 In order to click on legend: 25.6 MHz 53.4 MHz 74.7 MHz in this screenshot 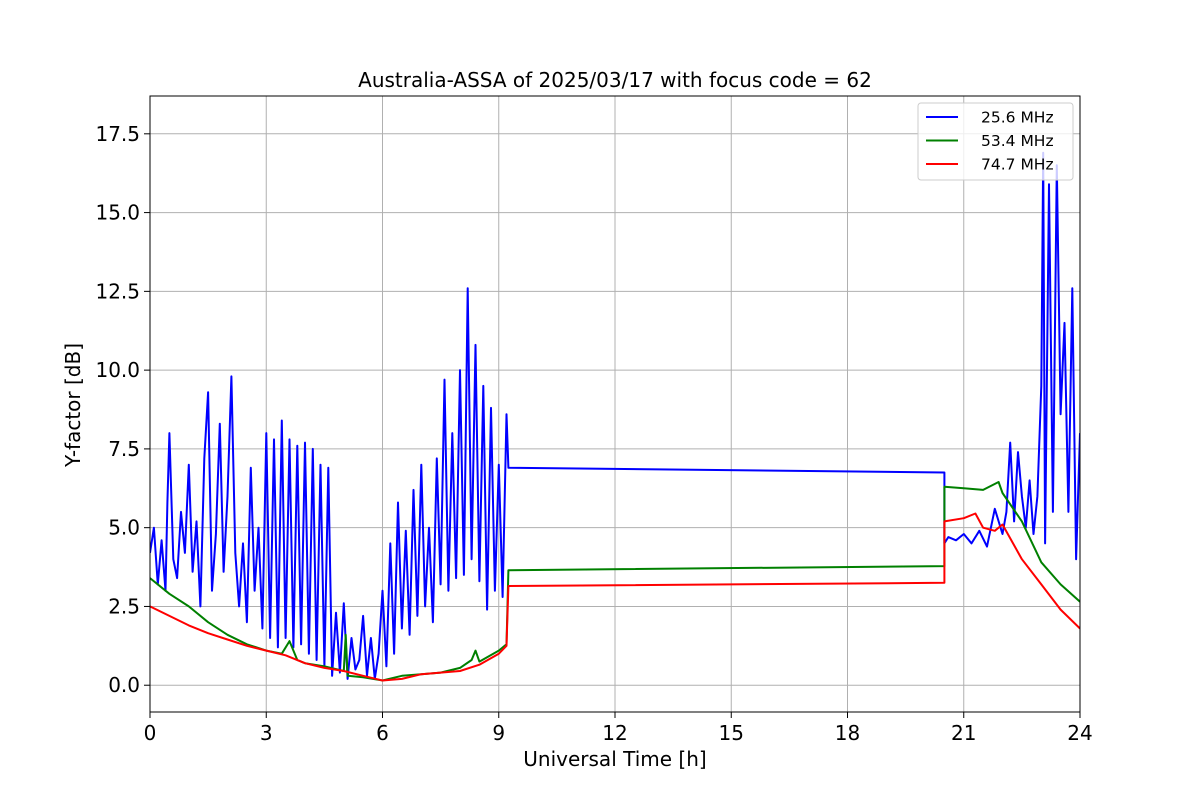, I will do `click(995, 141)`.